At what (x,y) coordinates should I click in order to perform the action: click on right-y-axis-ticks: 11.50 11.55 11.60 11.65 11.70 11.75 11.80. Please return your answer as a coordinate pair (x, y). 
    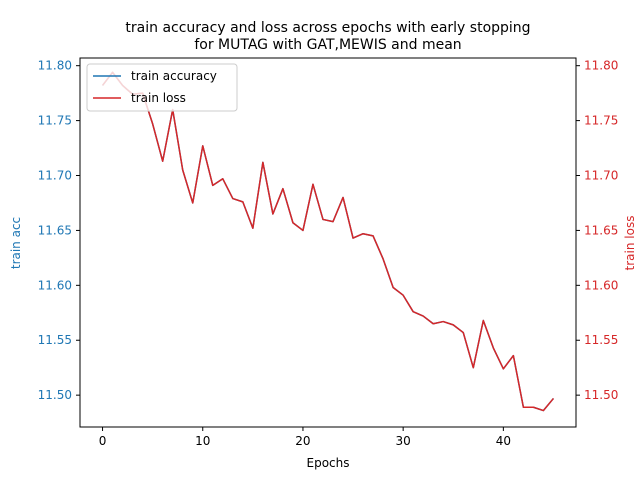
    Looking at the image, I should click on (597, 230).